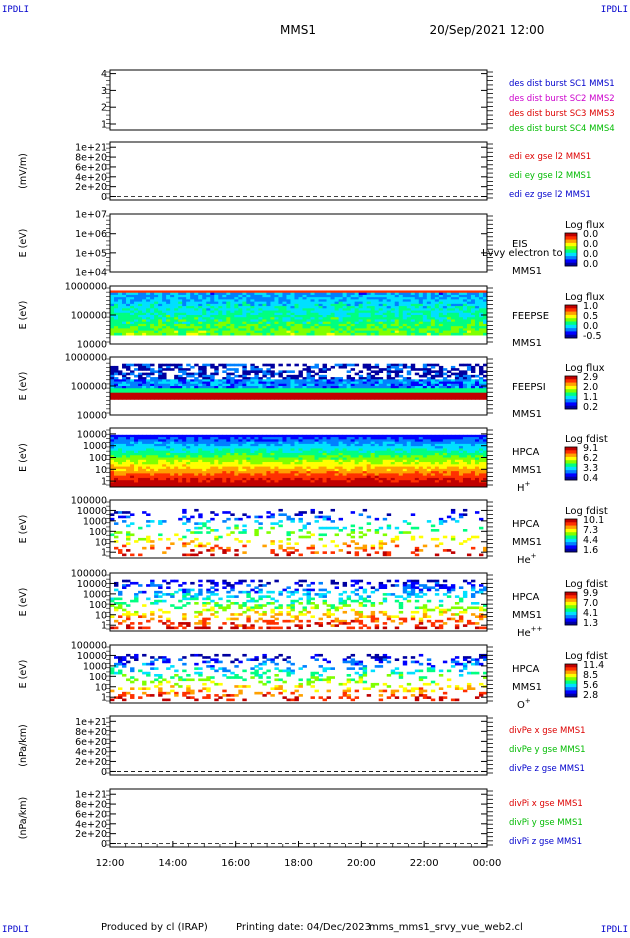 This screenshot has width=630, height=938. I want to click on panel-hpca_he2-colorbar-value: 1.3, so click(590, 623).